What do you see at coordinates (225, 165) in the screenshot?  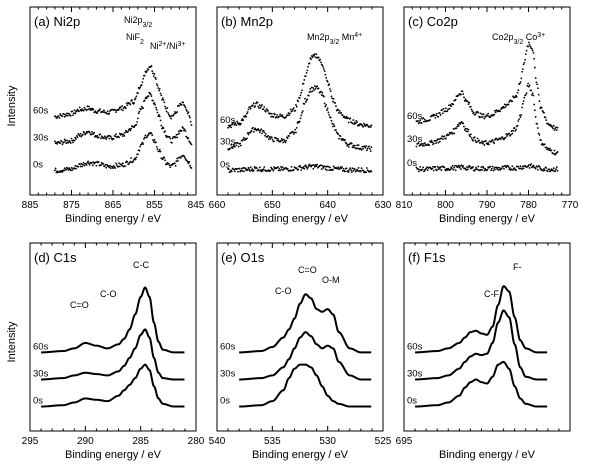 I see `trace-label: 0s` at bounding box center [225, 165].